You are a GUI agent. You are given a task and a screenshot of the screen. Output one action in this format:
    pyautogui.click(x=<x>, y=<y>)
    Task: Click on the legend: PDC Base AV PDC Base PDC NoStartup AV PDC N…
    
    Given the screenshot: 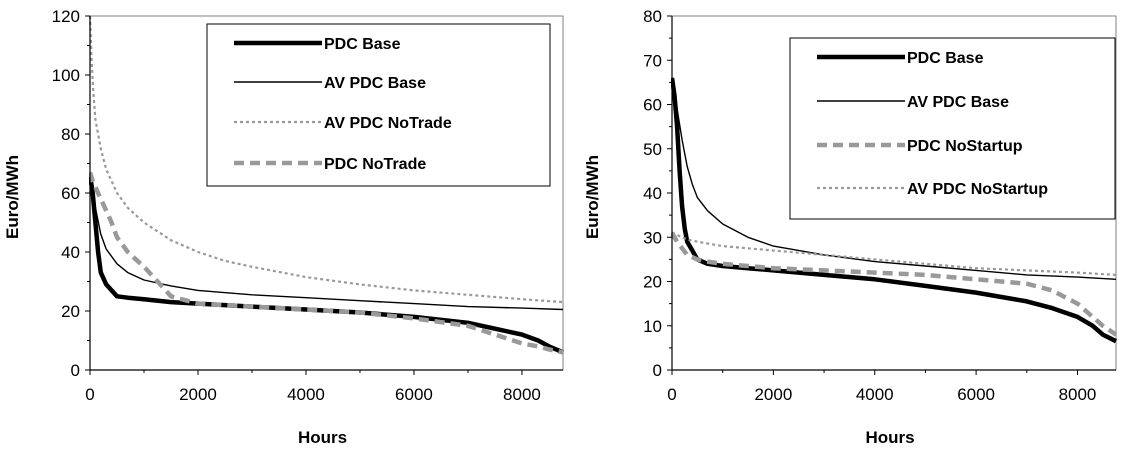 What is the action you would take?
    pyautogui.click(x=952, y=128)
    